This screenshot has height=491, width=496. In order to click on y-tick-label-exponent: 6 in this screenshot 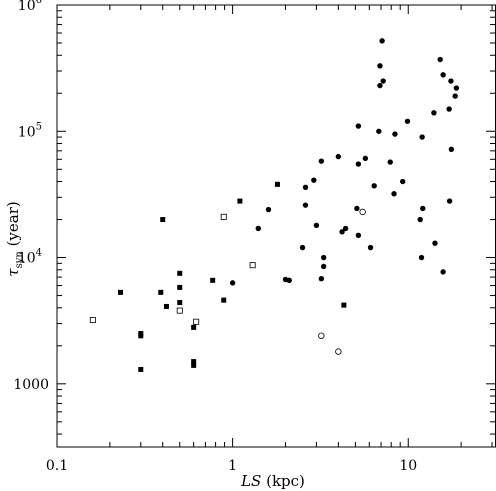, I will do `click(39, 3)`.